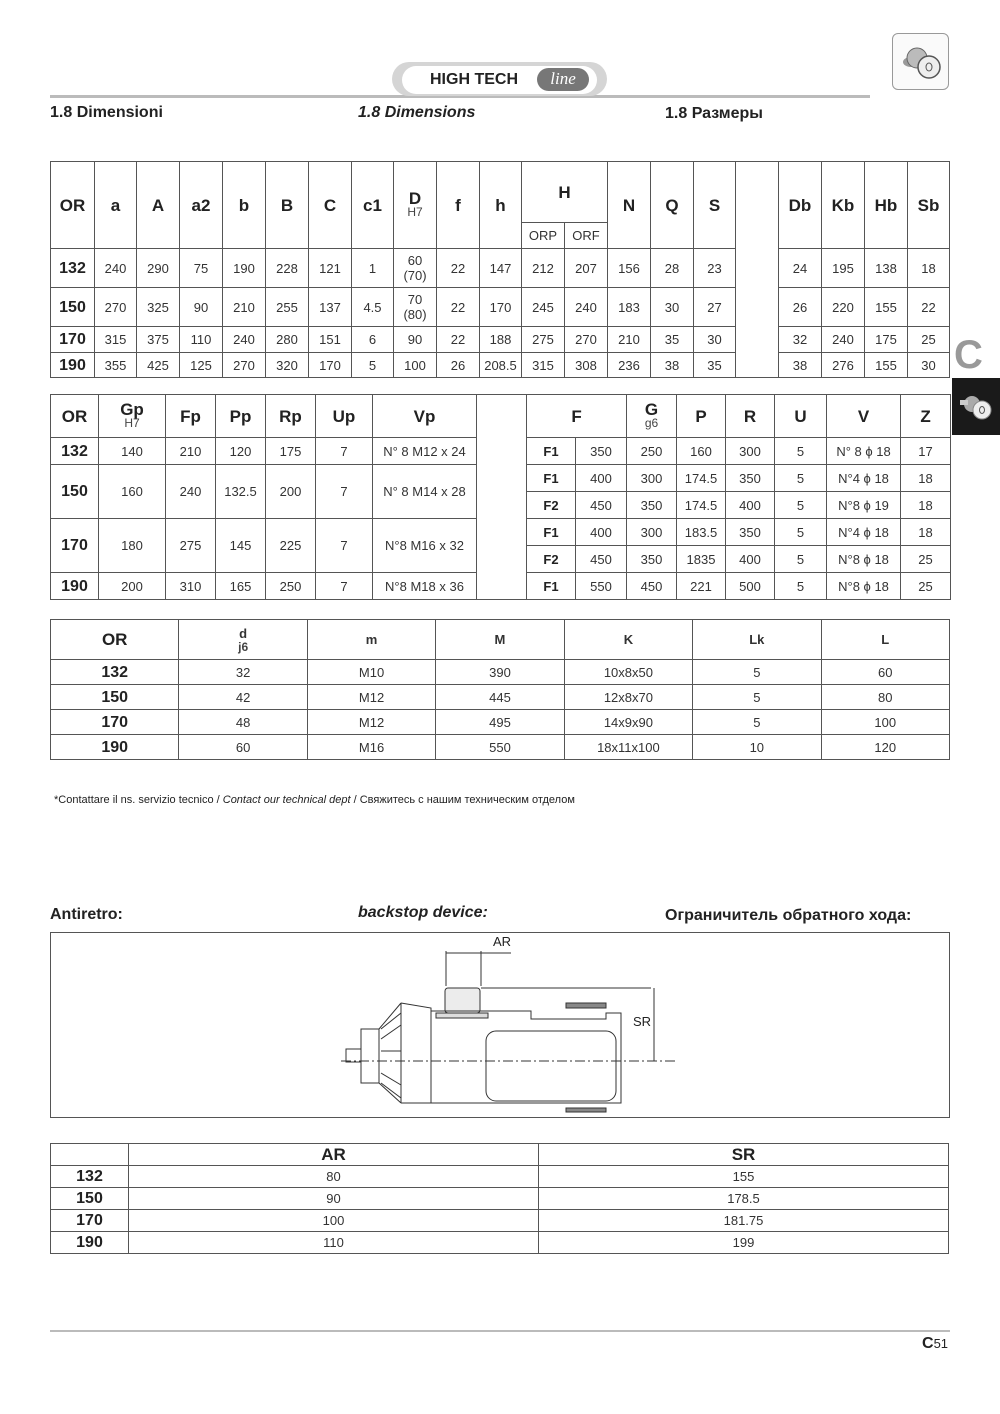 Image resolution: width=1000 pixels, height=1414 pixels. Describe the element at coordinates (926, 451) in the screenshot. I see `table-cell: 17` at that location.